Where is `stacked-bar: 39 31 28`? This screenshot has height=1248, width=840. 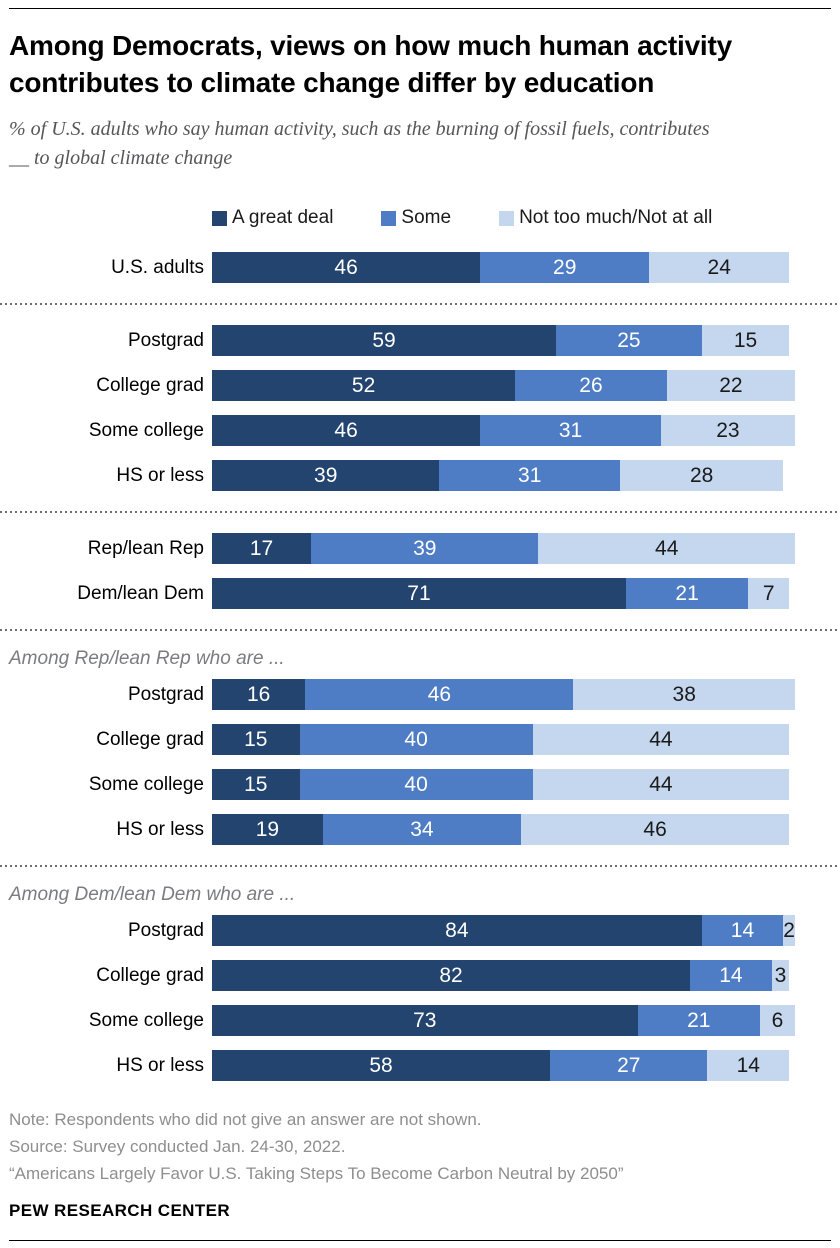 stacked-bar: 39 31 28 is located at coordinates (498, 475).